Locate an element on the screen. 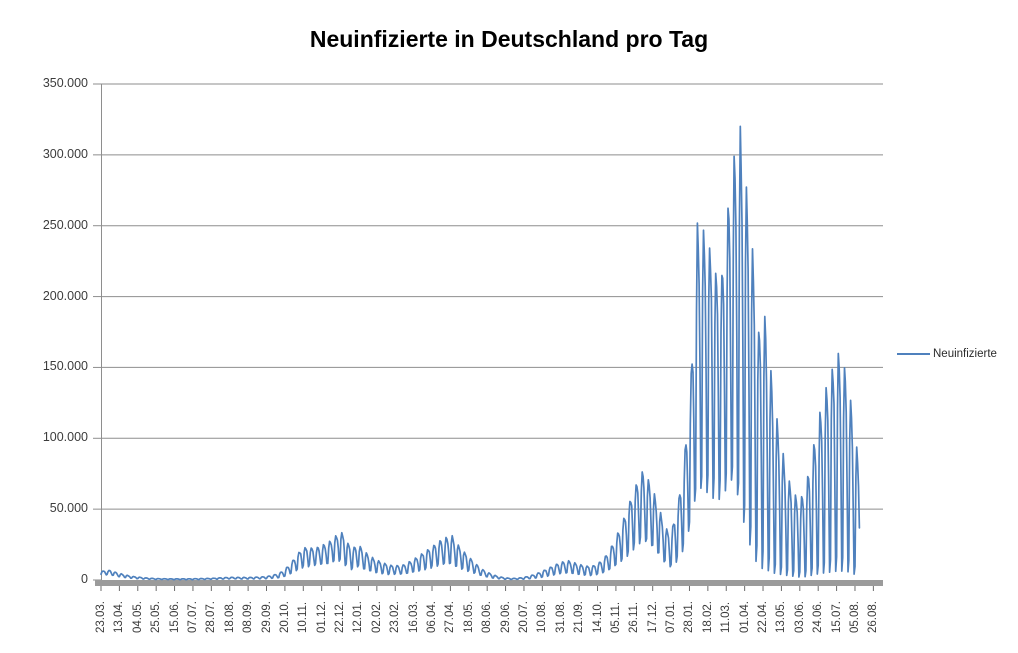 Image resolution: width=1018 pixels, height=653 pixels. x-axis-tick-label: 14.10. is located at coordinates (597, 617).